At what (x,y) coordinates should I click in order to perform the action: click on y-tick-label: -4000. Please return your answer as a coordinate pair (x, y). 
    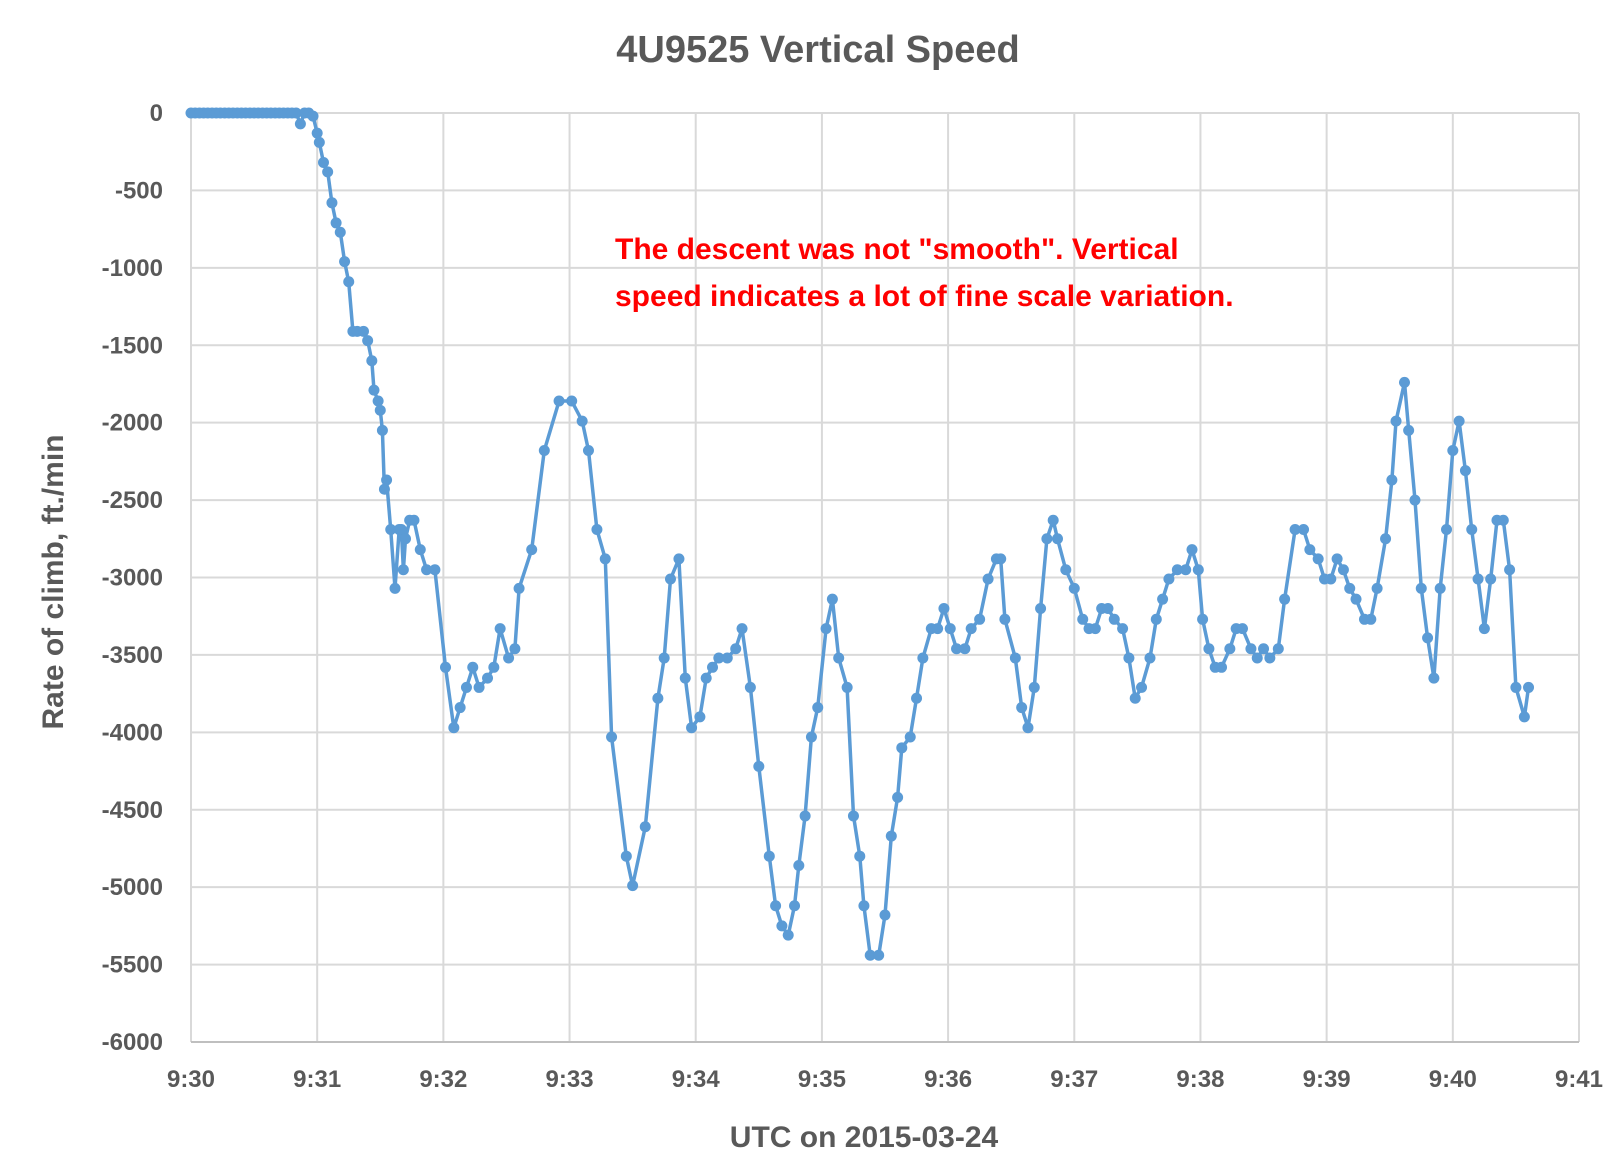
    Looking at the image, I should click on (132, 732).